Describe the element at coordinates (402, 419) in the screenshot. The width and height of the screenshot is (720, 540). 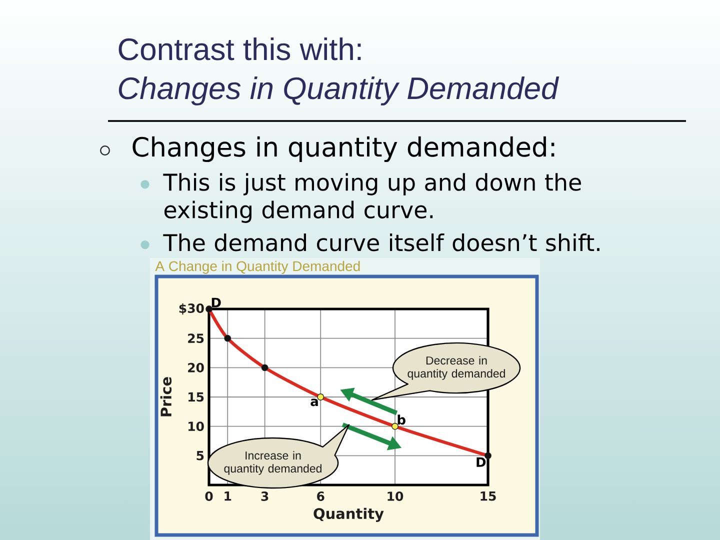
I see `annotation: b` at that location.